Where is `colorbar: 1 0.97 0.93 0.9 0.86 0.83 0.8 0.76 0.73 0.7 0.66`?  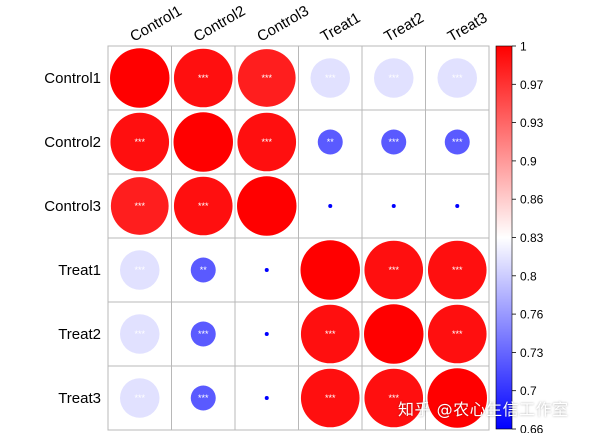 colorbar: 1 0.97 0.93 0.9 0.86 0.83 0.8 0.76 0.73 0.7 0.66 is located at coordinates (519, 236).